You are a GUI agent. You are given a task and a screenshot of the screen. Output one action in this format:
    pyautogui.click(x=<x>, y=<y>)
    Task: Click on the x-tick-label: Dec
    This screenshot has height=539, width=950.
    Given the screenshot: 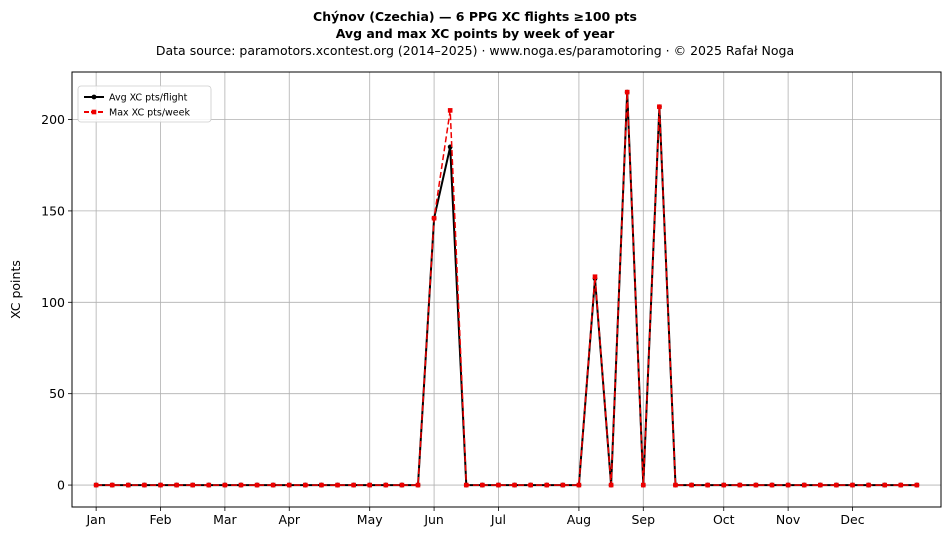 What is the action you would take?
    pyautogui.click(x=852, y=519)
    